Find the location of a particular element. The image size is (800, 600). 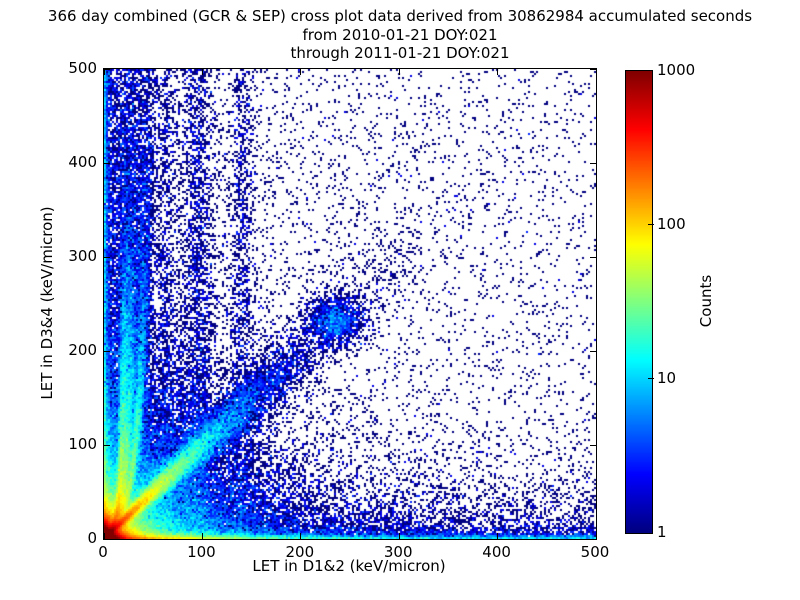

x-axis-label: LET in D1&2 (keV/micron) is located at coordinates (349, 566).